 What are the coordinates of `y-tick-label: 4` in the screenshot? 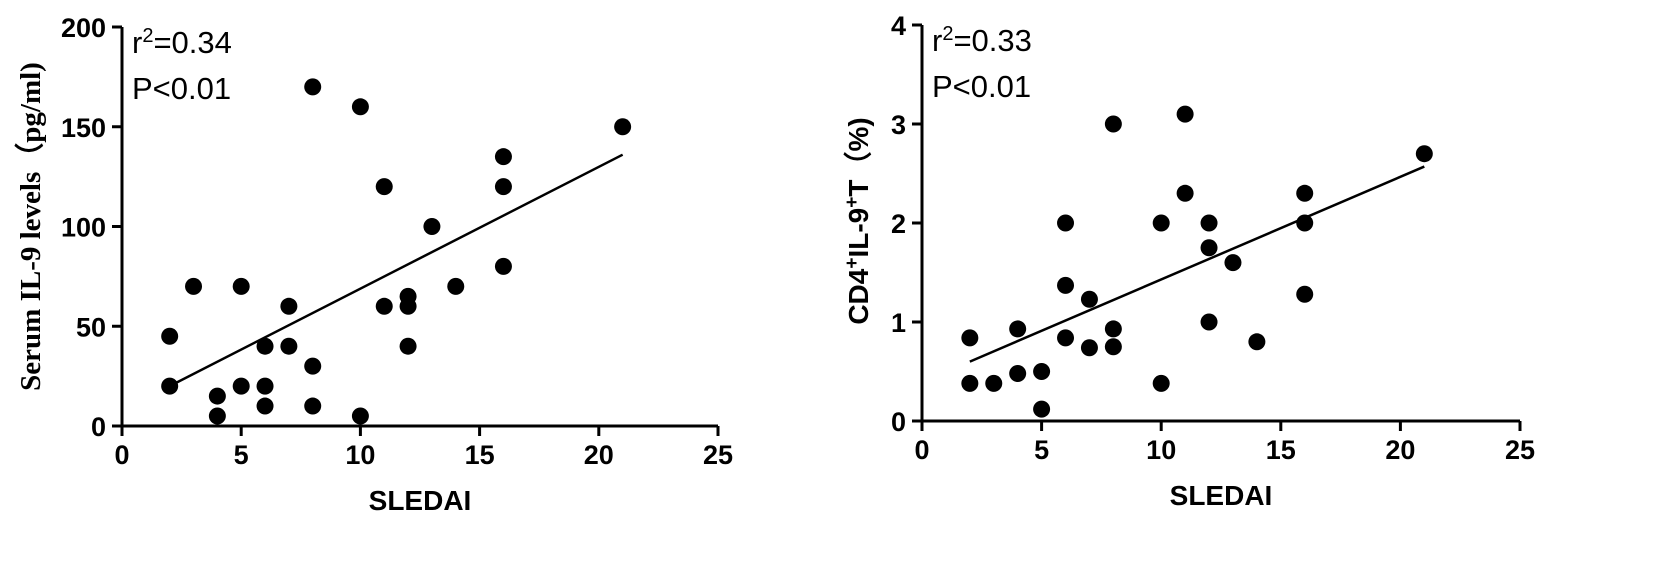 It's located at (898, 26).